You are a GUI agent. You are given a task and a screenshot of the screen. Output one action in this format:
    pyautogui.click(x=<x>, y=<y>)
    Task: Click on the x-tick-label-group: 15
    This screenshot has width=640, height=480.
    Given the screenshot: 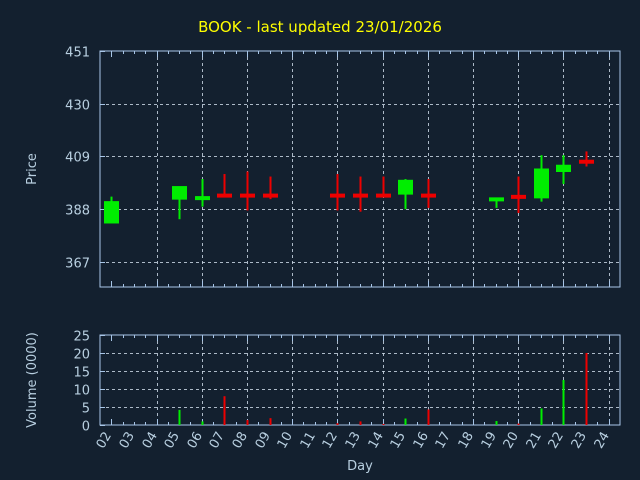 What is the action you would take?
    pyautogui.click(x=398, y=441)
    